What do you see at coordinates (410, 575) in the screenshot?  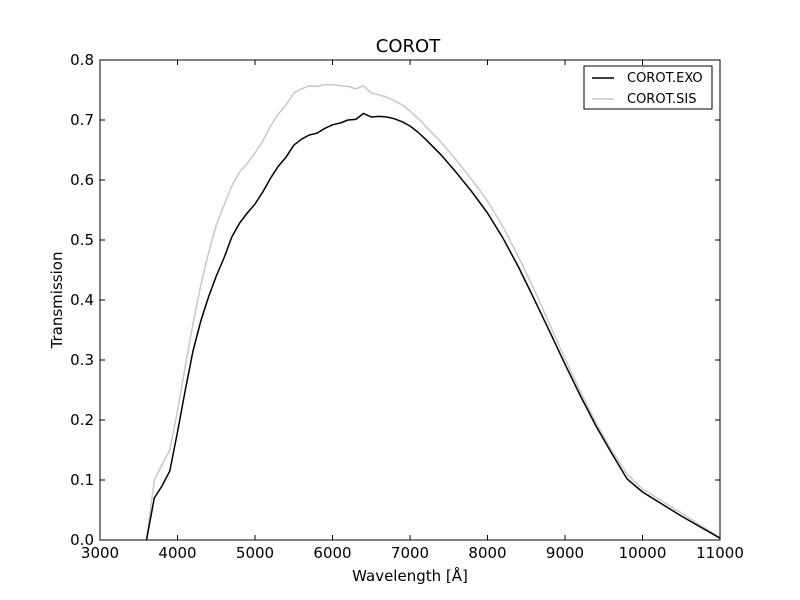 I see `x-axis-label: Wavelength [Å]` at bounding box center [410, 575].